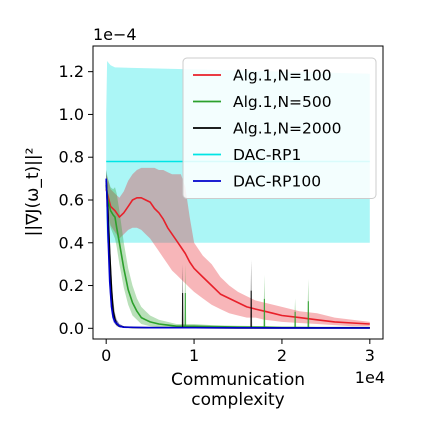 The width and height of the screenshot is (423, 428). I want to click on y-tick-label: 0.6, so click(71, 199).